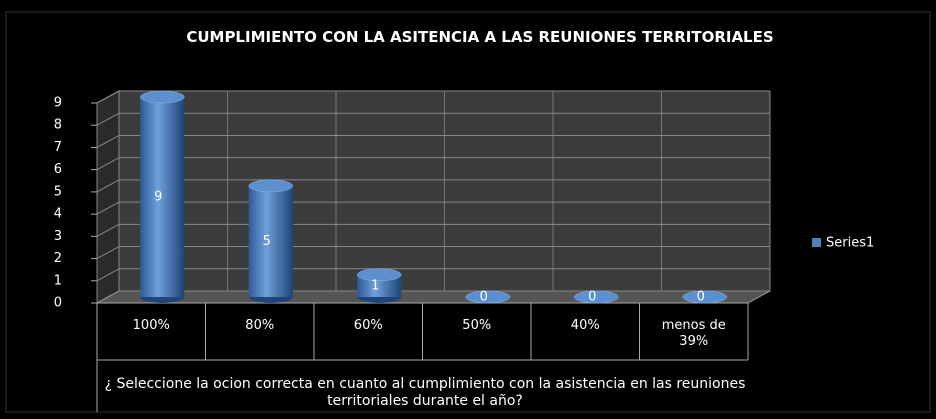 This screenshot has height=419, width=936. I want to click on floor, so click(433, 297).